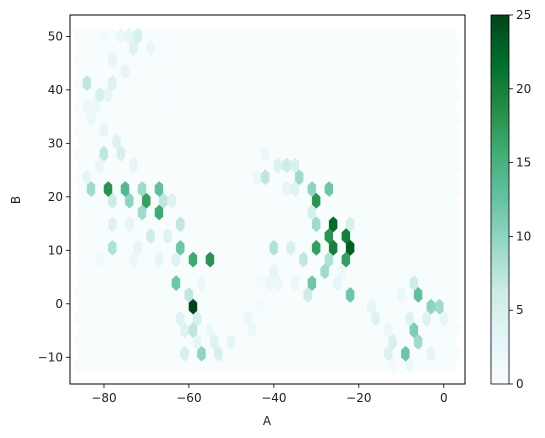  What do you see at coordinates (55, 36) in the screenshot?
I see `y-tick-label: 50` at bounding box center [55, 36].